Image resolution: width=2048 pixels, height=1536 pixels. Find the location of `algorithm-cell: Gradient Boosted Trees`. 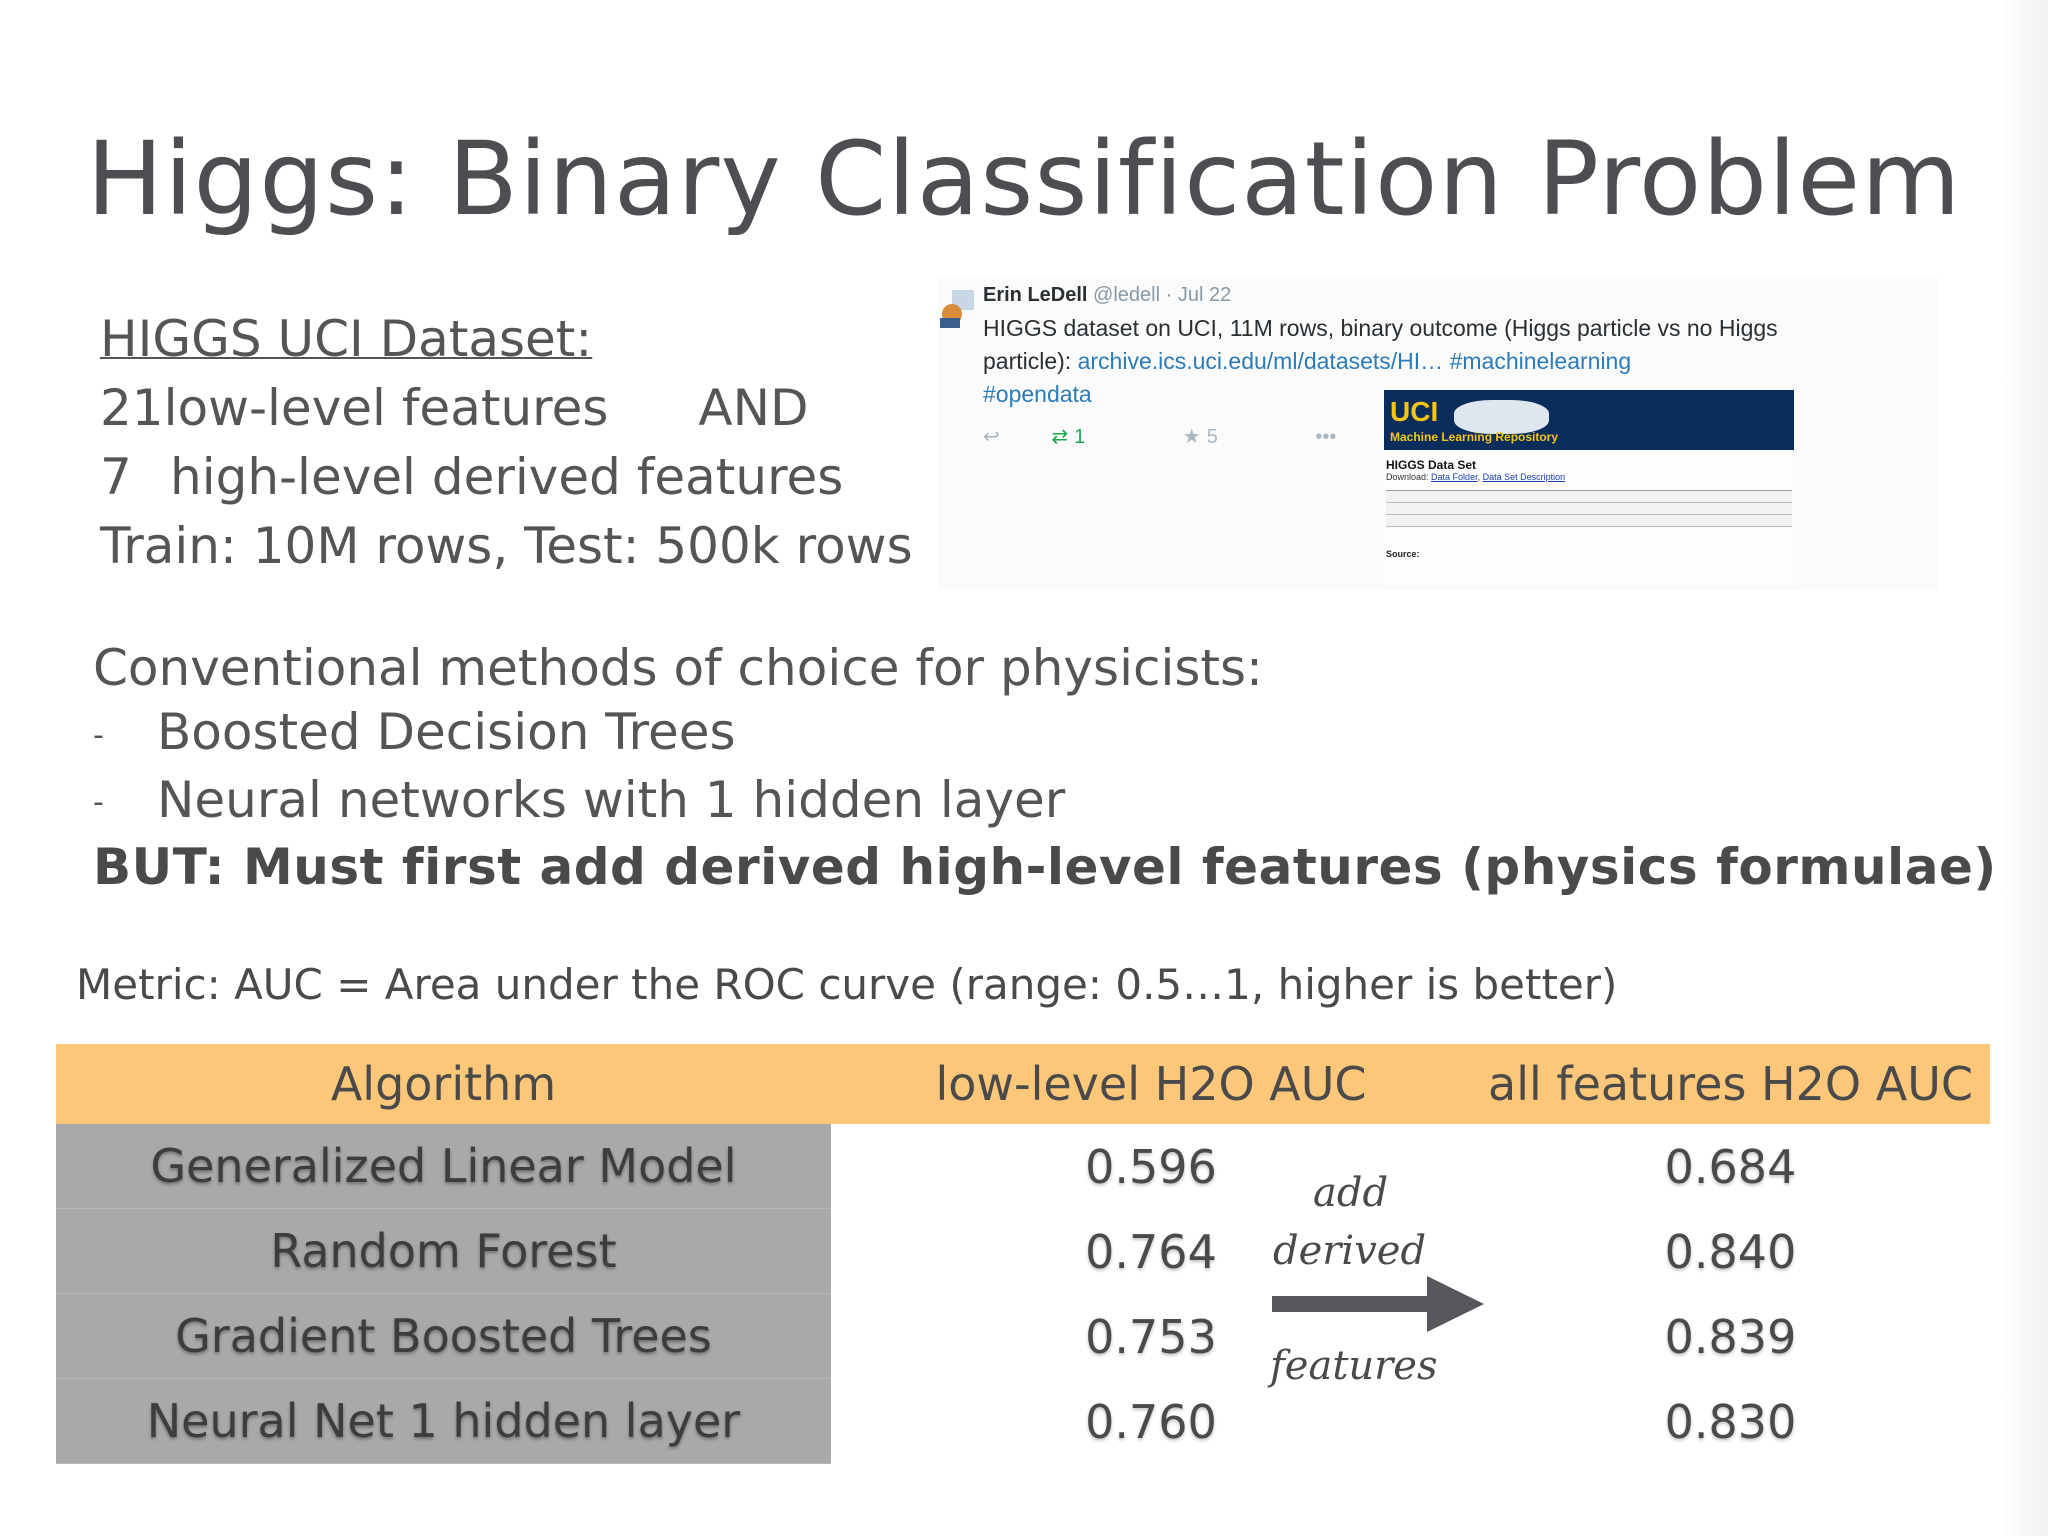

algorithm-cell: Gradient Boosted Trees is located at coordinates (443, 1336).